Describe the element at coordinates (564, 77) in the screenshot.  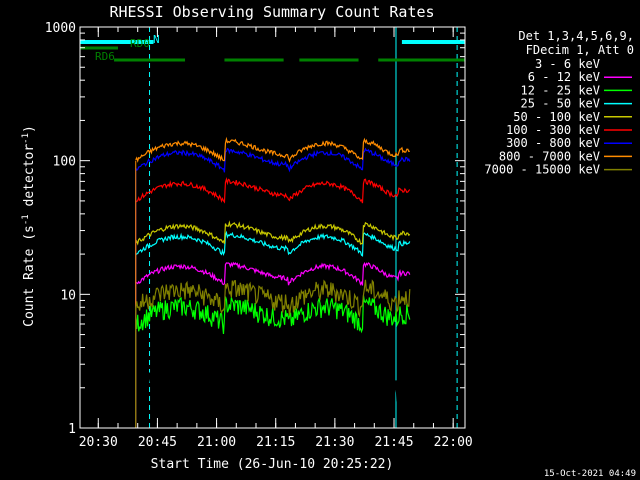
I see `legend-entry-label: 6 - 12 keV` at that location.